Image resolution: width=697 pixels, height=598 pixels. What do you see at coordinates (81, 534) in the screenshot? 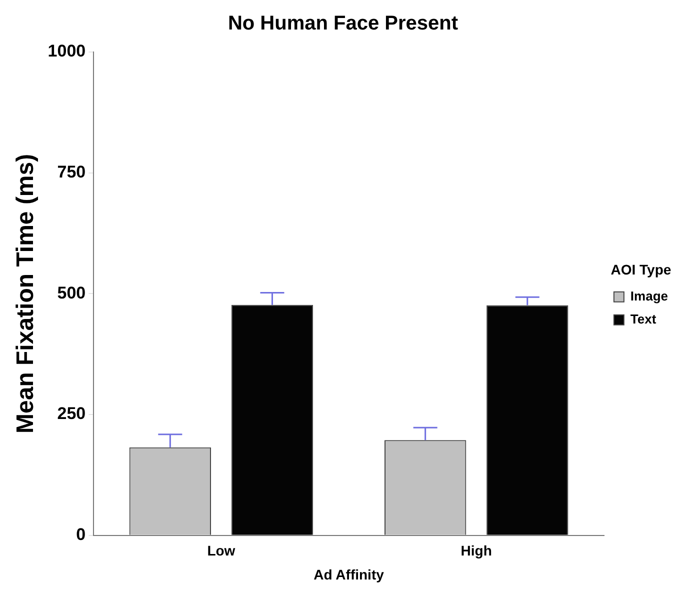
I see `y-tick-label: 0` at bounding box center [81, 534].